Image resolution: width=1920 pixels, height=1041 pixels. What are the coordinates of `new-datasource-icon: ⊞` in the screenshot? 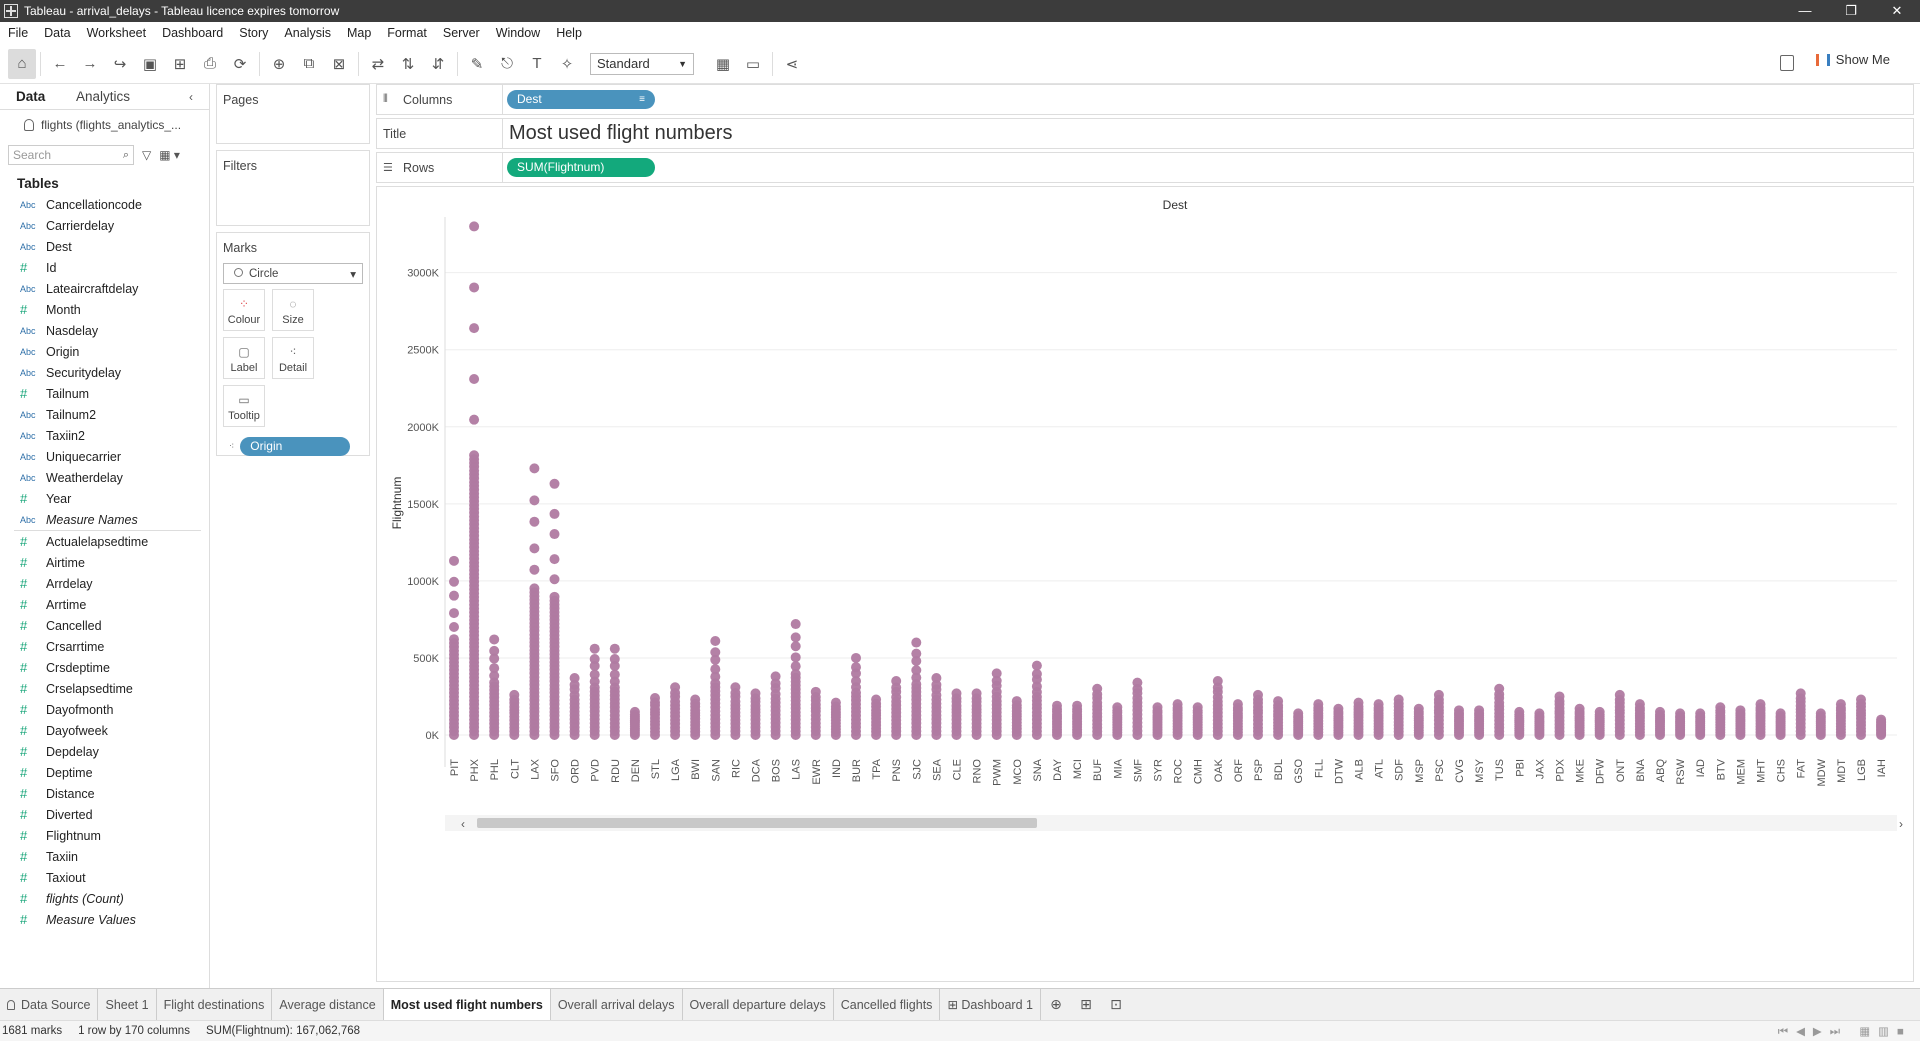 It's located at (180, 64).